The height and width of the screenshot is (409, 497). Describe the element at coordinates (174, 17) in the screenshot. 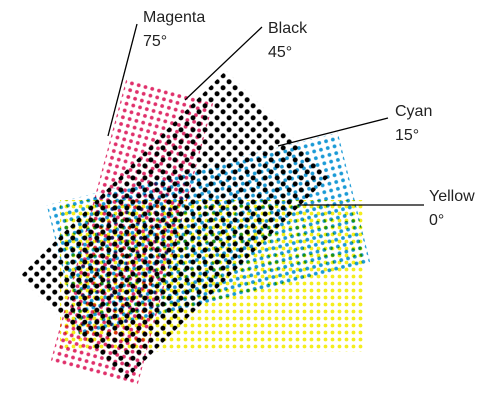

I see `label-name: Magenta` at that location.